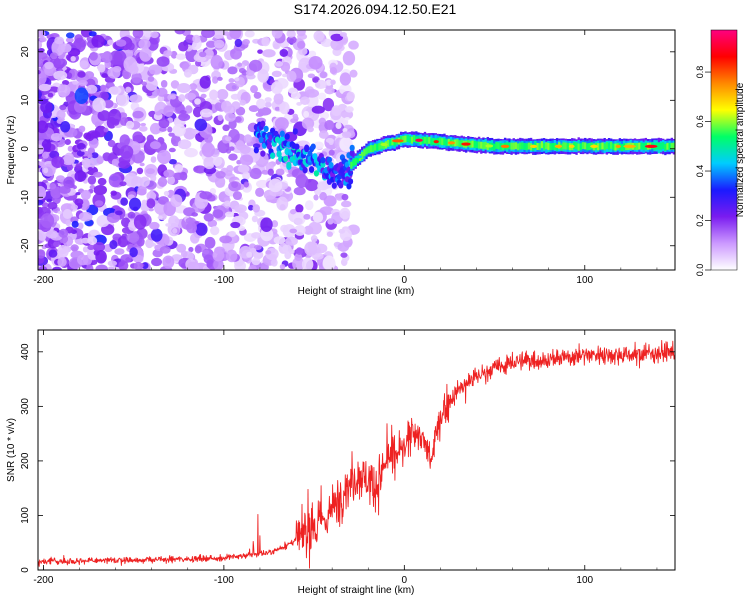  I want to click on colorbar-tick-label: 0.6, so click(700, 121).